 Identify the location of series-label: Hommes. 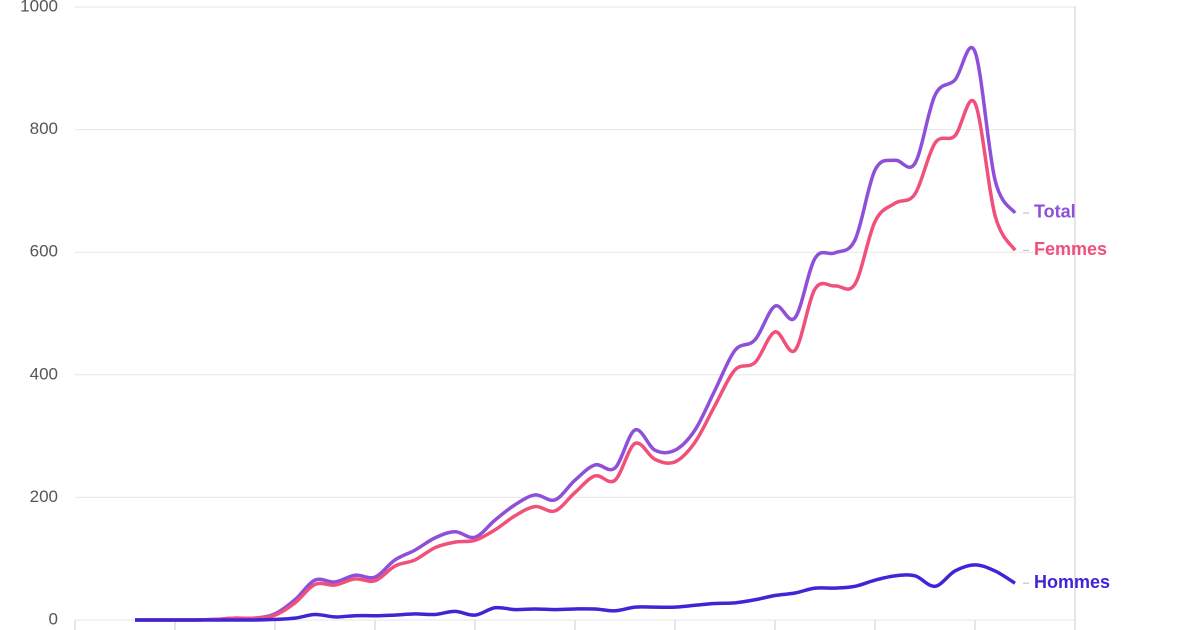
(1072, 582).